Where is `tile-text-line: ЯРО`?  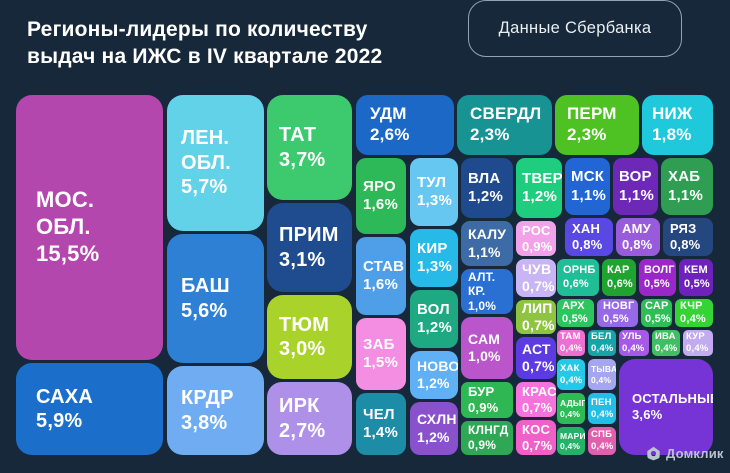
tile-text-line: ЯРО is located at coordinates (379, 186).